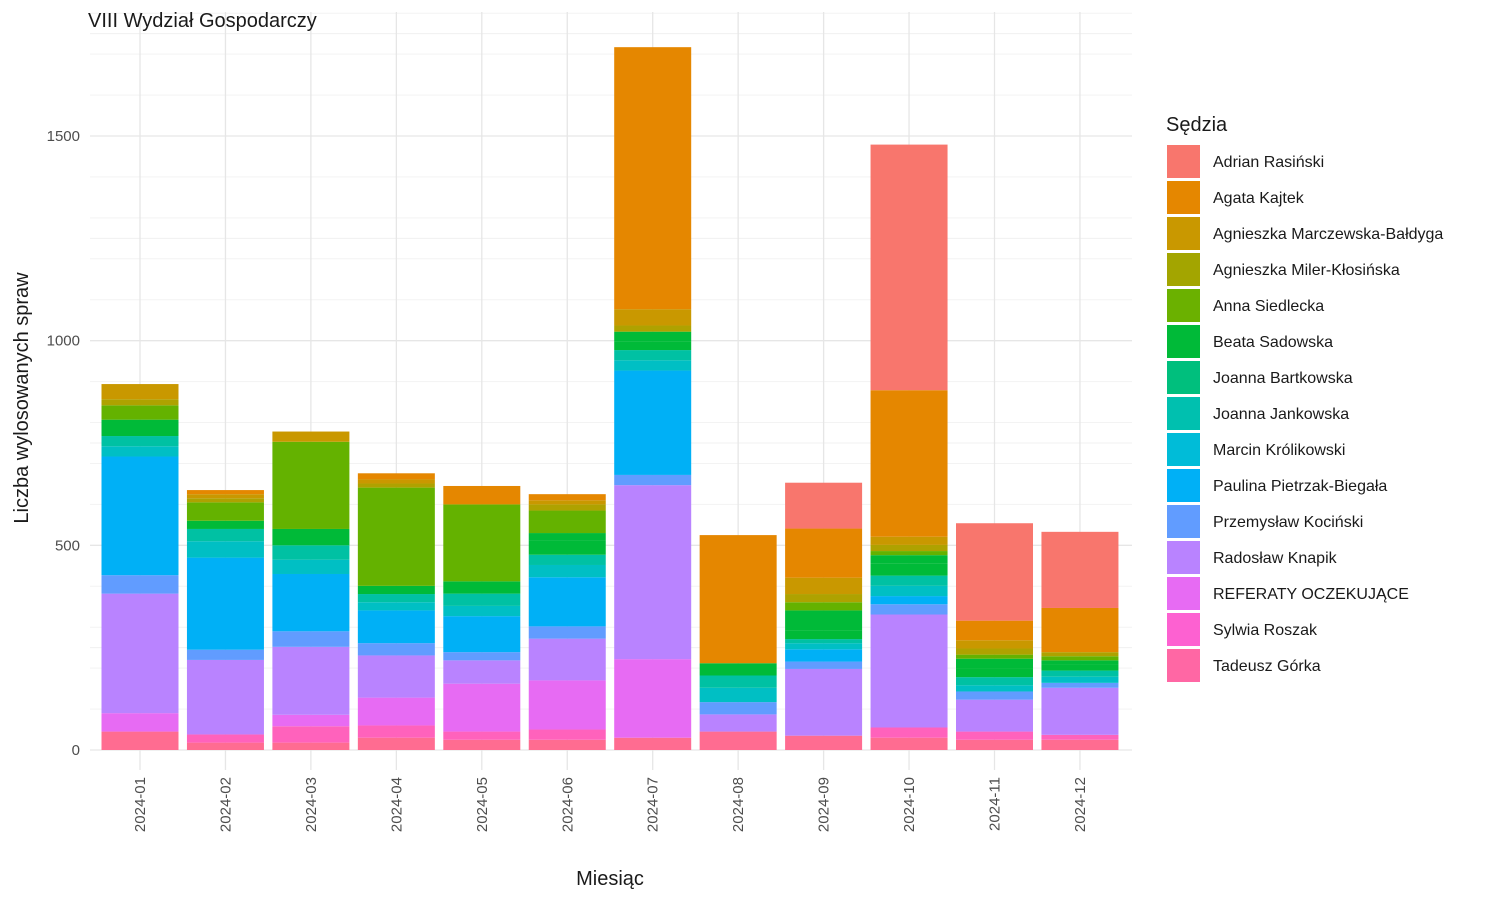  What do you see at coordinates (1259, 198) in the screenshot?
I see `legend-label: Agata Kajtek` at bounding box center [1259, 198].